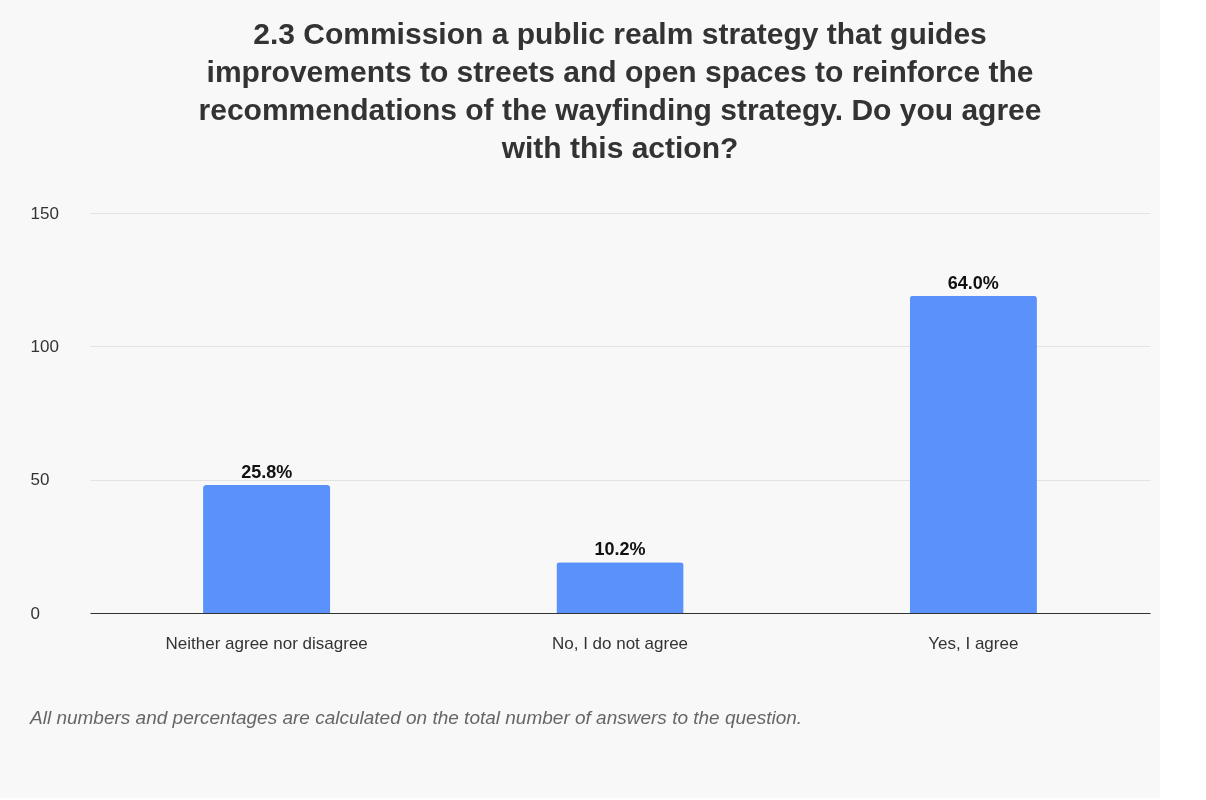 The width and height of the screenshot is (1206, 800). What do you see at coordinates (973, 643) in the screenshot?
I see `x-tick-label: Yes, I agree` at bounding box center [973, 643].